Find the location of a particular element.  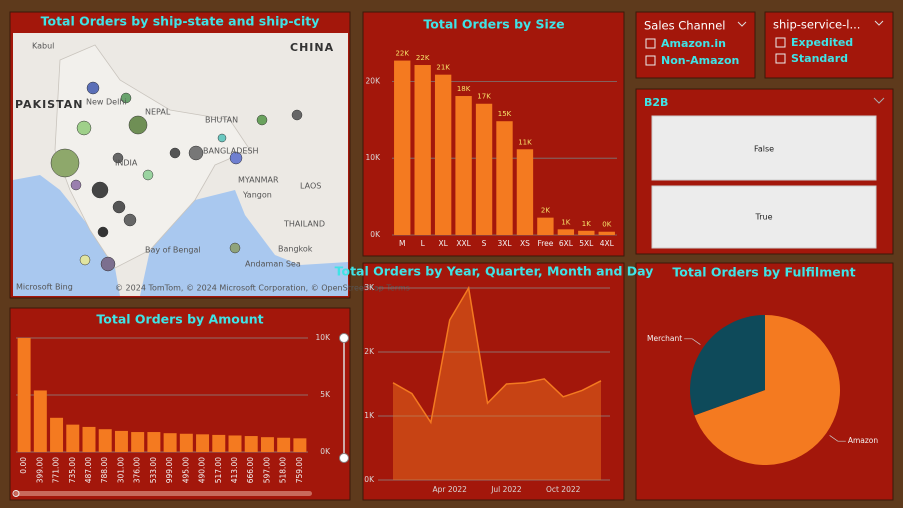

x-tick-label: 495.00 is located at coordinates (185, 470).